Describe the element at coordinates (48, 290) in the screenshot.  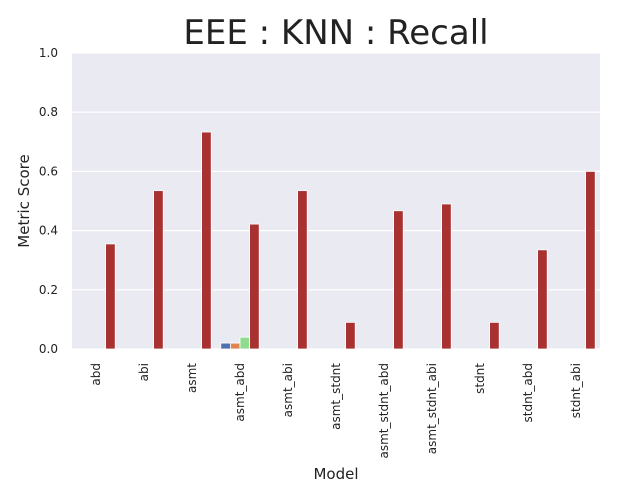
I see `y-tick-label: 0.2` at that location.